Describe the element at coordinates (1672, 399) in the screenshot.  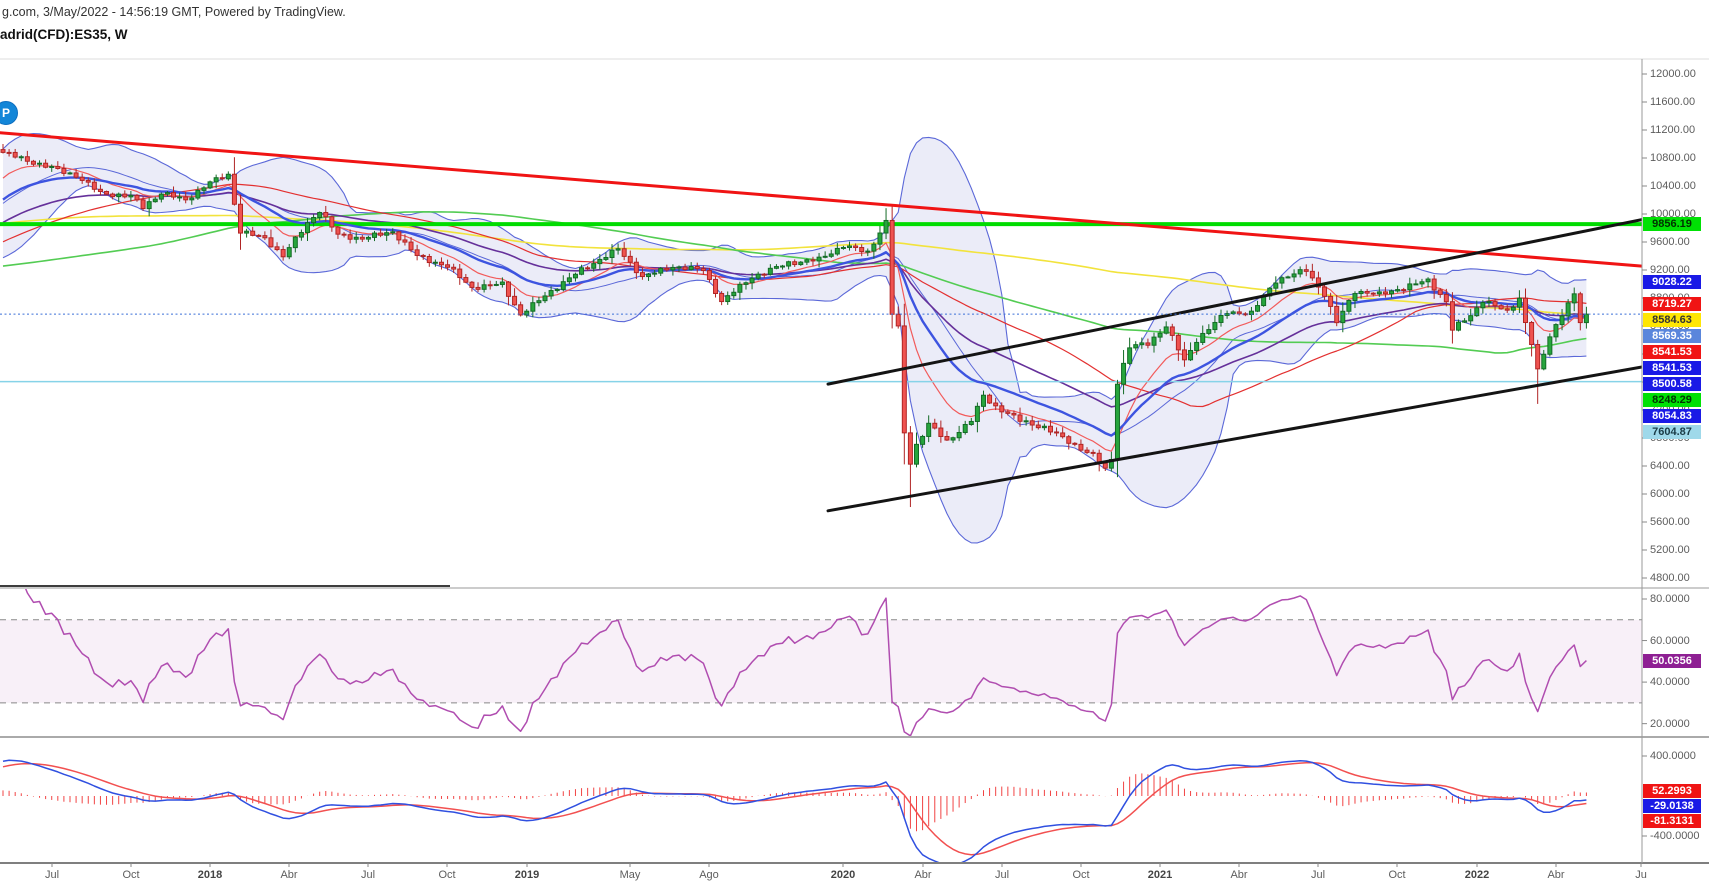
I see `price-badge: 8248.29` at that location.